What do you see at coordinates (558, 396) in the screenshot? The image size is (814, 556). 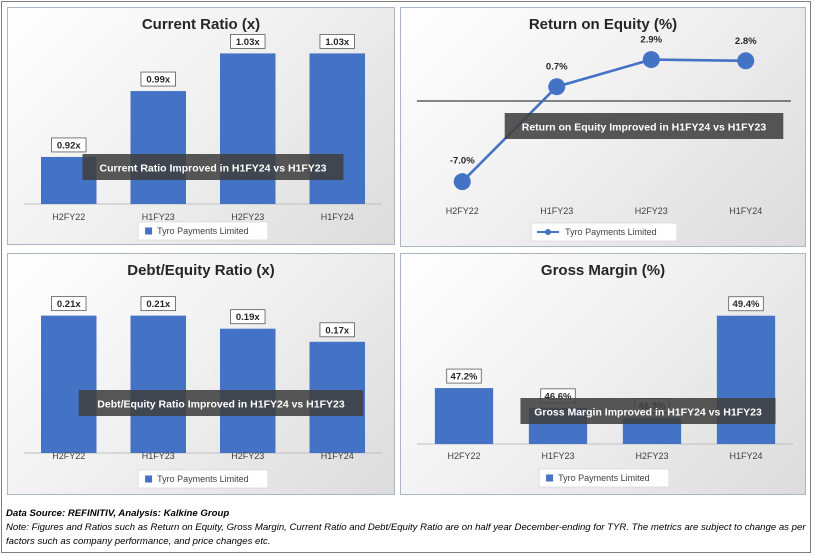 I see `data-label: 46.6%` at bounding box center [558, 396].